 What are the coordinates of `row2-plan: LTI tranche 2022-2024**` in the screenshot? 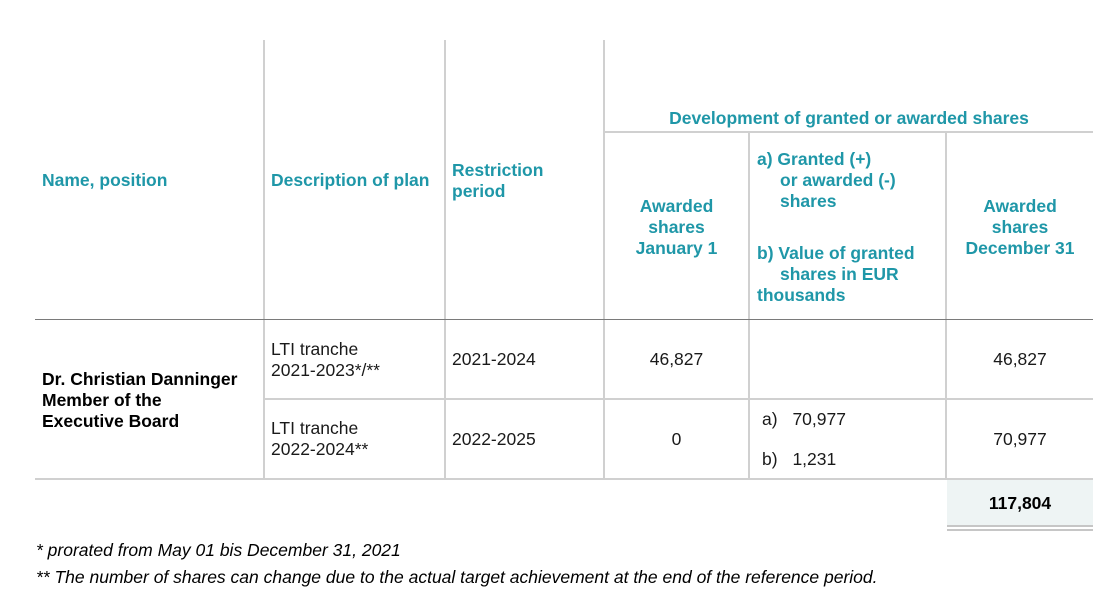 It's located at (319, 439).